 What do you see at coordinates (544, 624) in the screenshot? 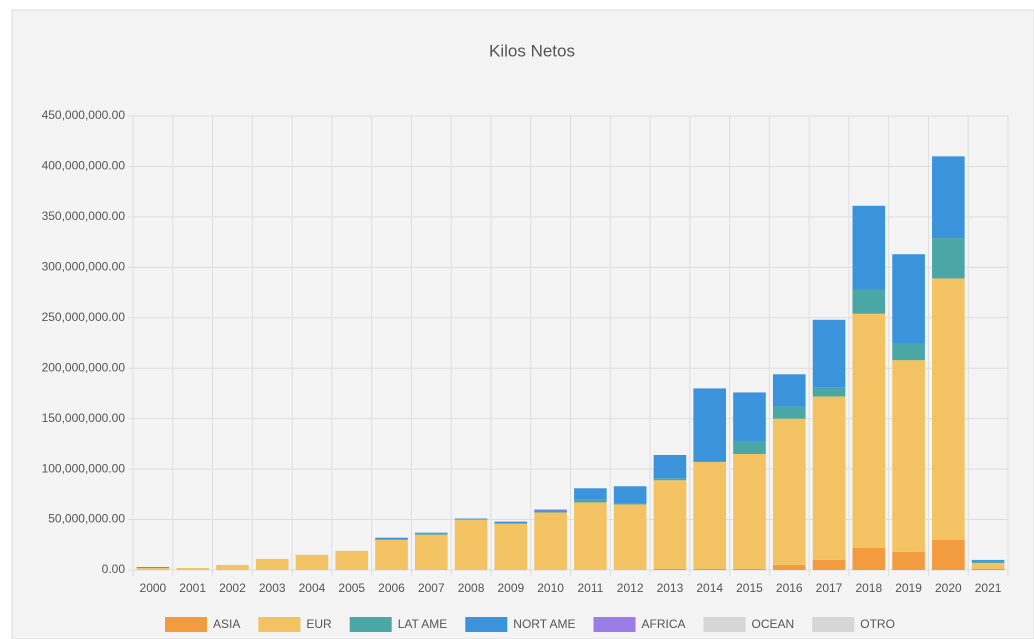
I see `legend-label: NORT AME` at bounding box center [544, 624].